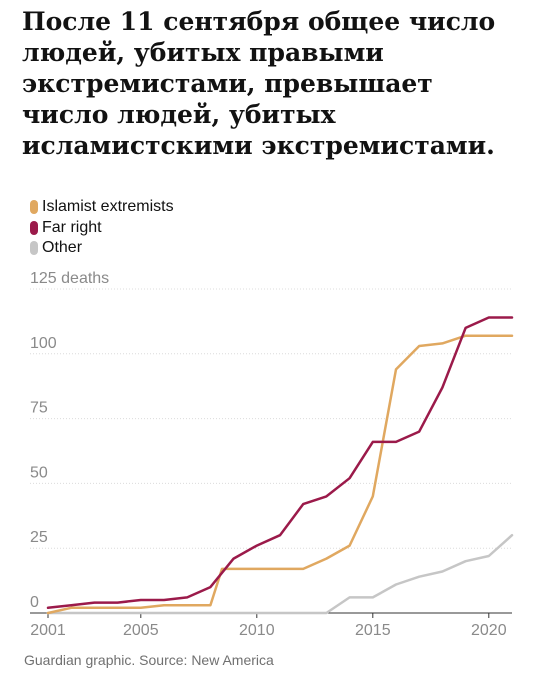  I want to click on legend-label-far-right: Far right, so click(72, 227).